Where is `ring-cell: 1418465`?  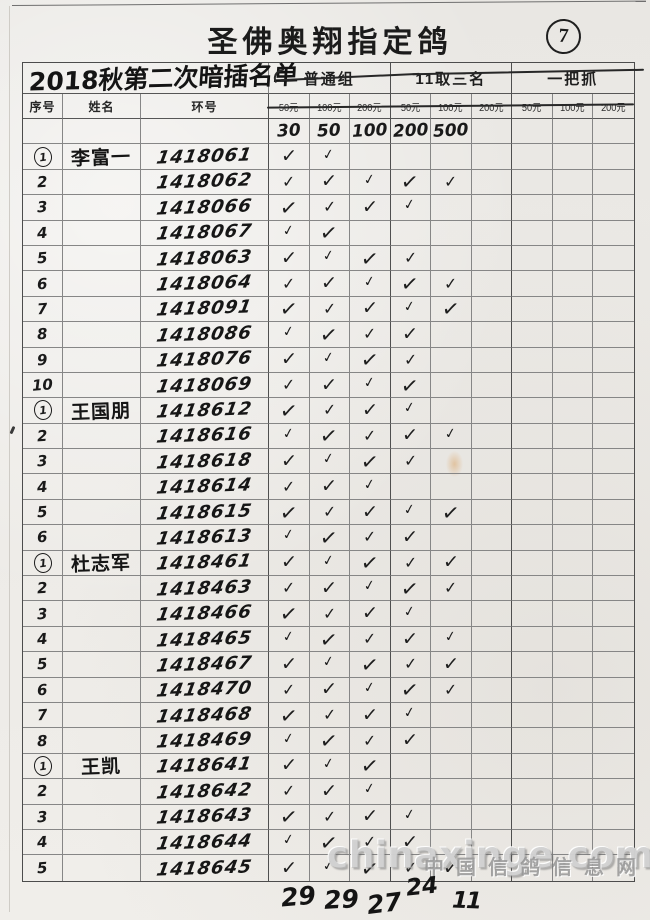
ring-cell: 1418465 is located at coordinates (205, 639).